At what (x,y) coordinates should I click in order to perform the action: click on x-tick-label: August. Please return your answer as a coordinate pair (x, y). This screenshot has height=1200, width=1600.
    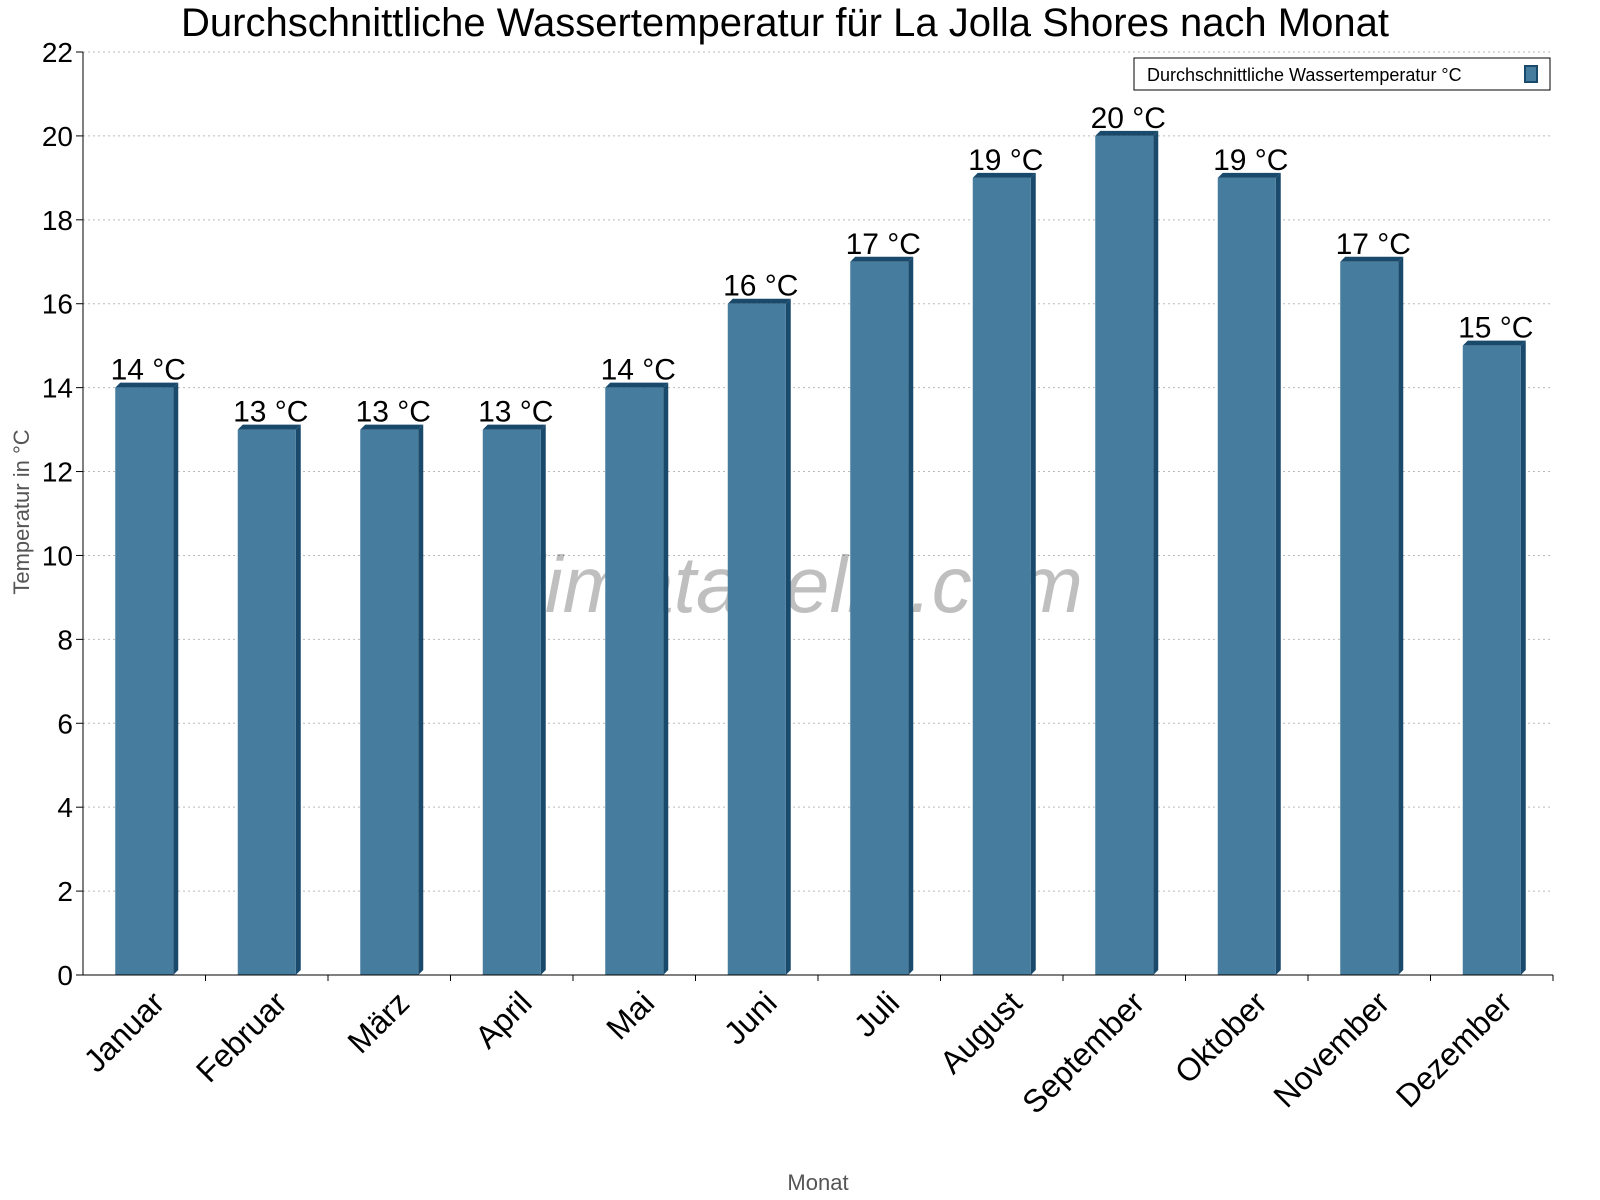
    Looking at the image, I should click on (981, 1032).